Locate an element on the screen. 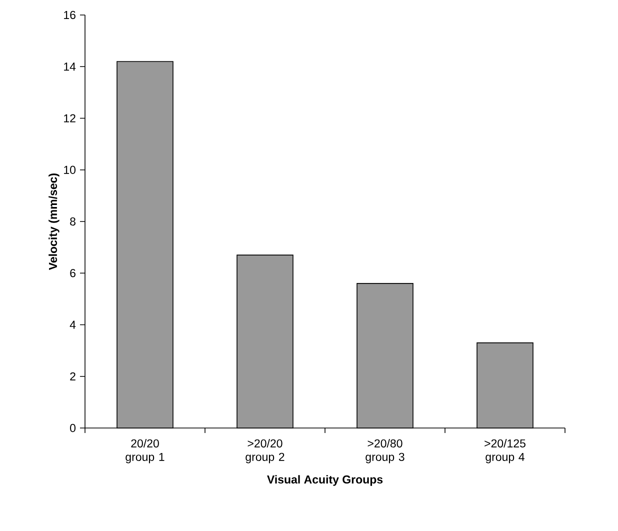 This screenshot has height=531, width=618. y-tick-label: 0 is located at coordinates (73, 428).